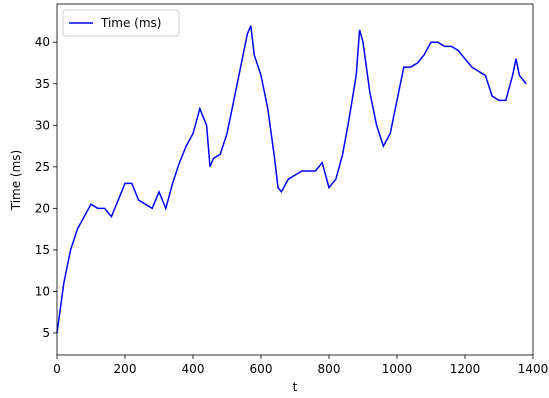 The image size is (549, 398). I want to click on x-tick-label: 400, so click(193, 369).